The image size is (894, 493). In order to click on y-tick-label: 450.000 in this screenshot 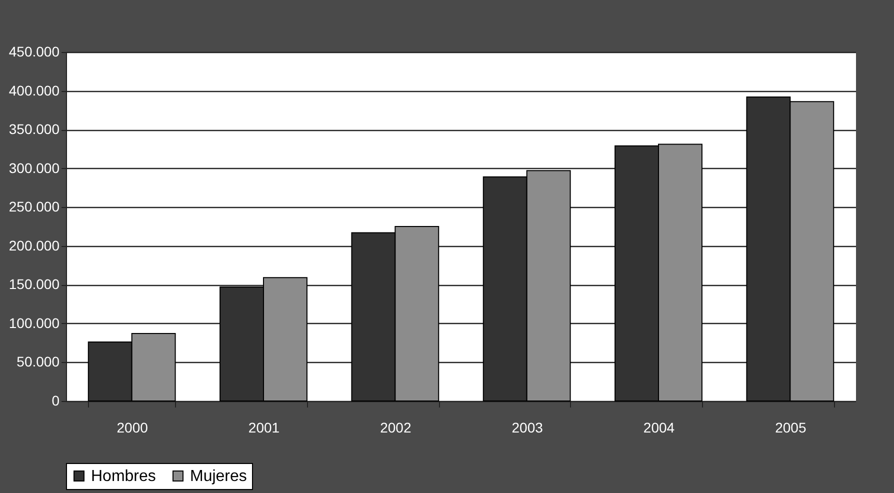, I will do `click(34, 52)`.